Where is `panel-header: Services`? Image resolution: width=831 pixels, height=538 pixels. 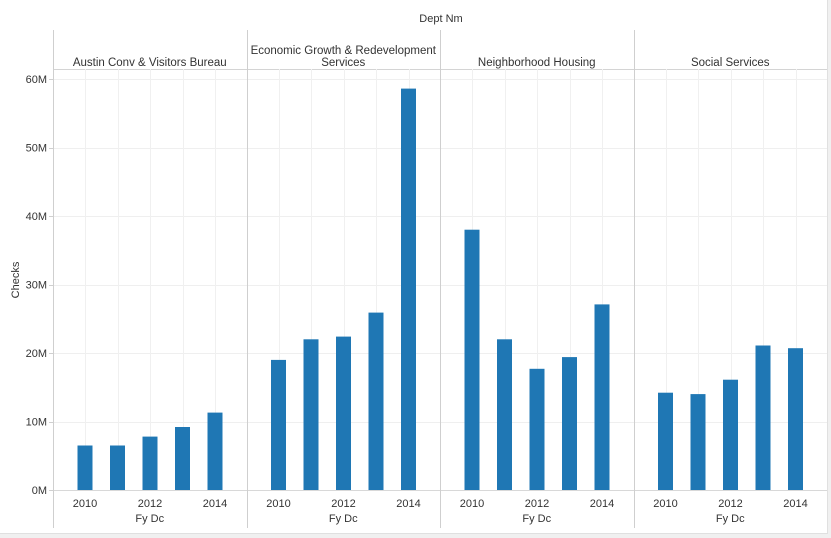 panel-header: Services is located at coordinates (343, 63).